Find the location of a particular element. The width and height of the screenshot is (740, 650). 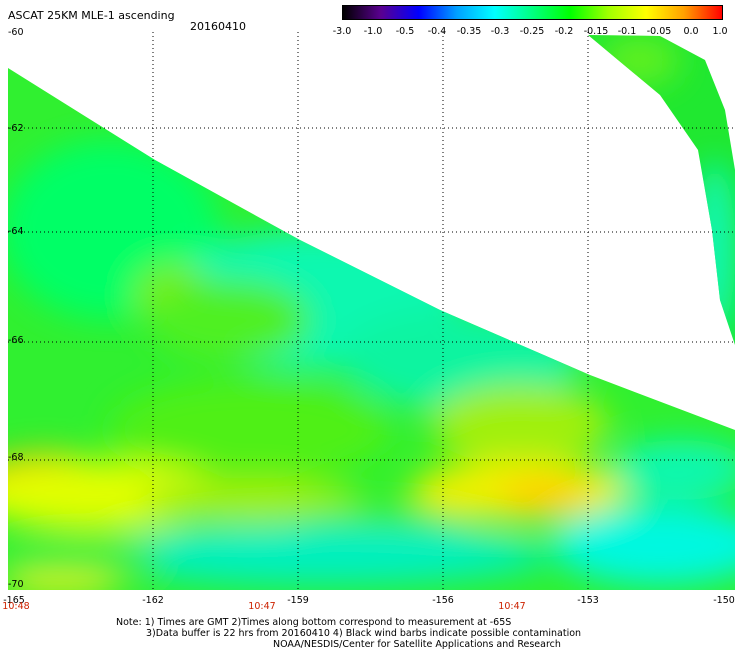

time-label: 10:48 is located at coordinates (16, 606).